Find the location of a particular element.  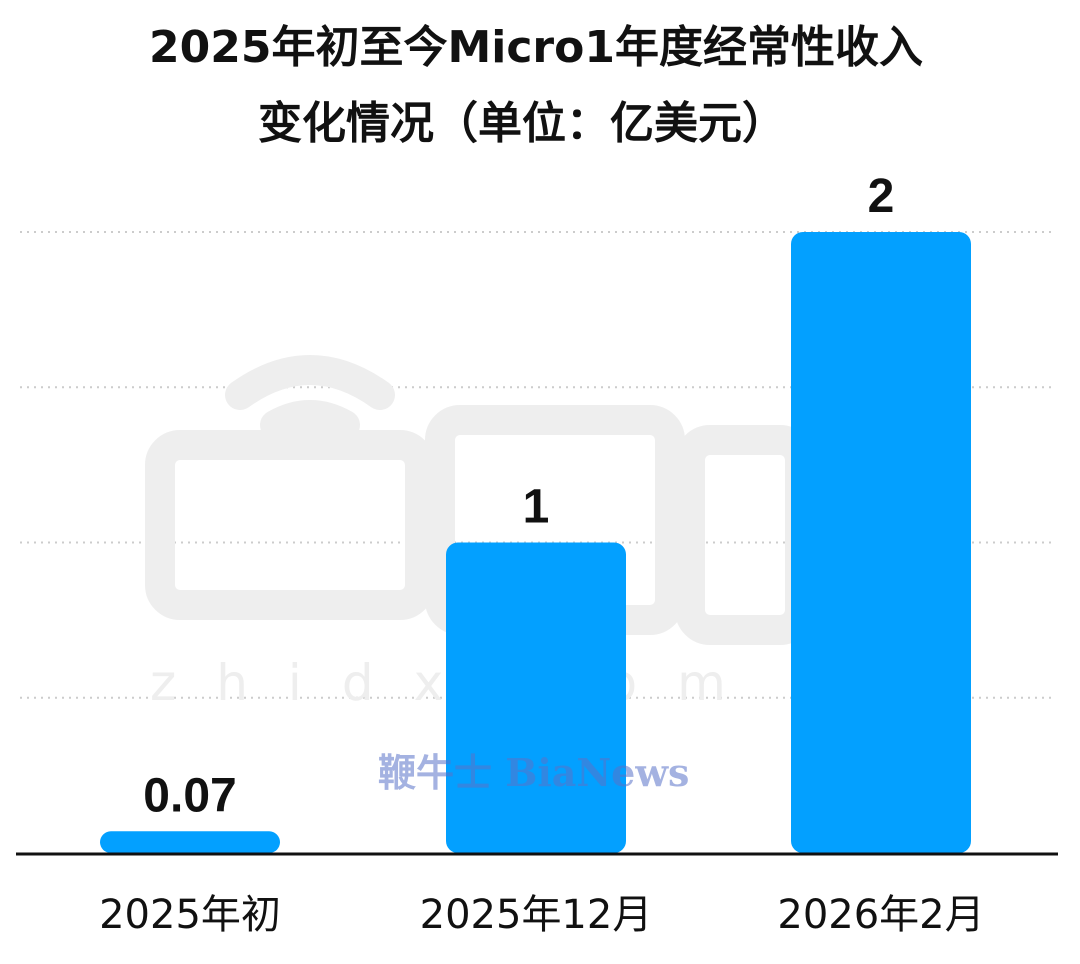

category-label-1: 2025年初 is located at coordinates (190, 915).